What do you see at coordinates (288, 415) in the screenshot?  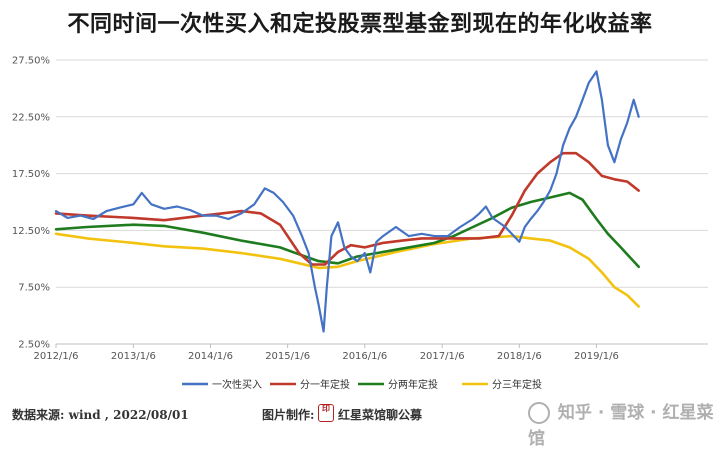 I see `credit-prefix: 图片制作:` at bounding box center [288, 415].